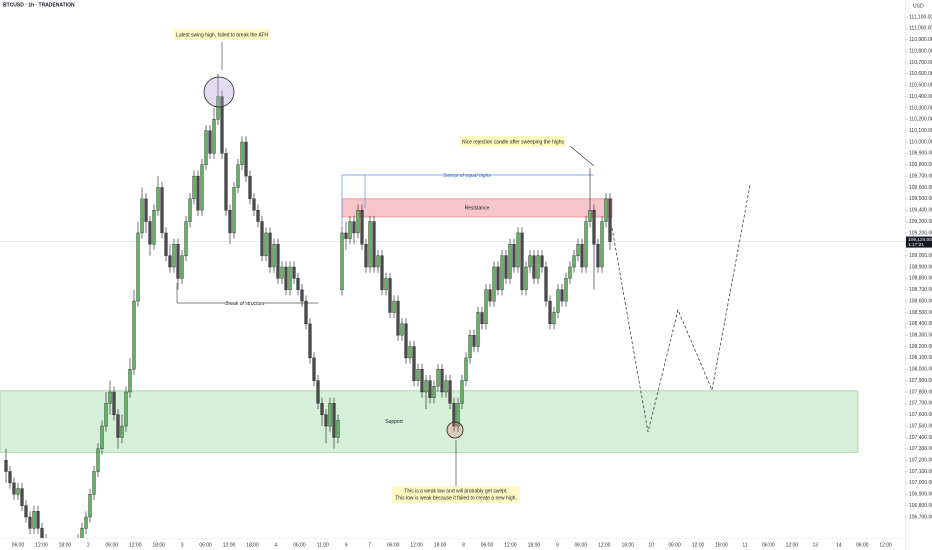  I want to click on y-tick-label: 109,800.00, so click(920, 165).